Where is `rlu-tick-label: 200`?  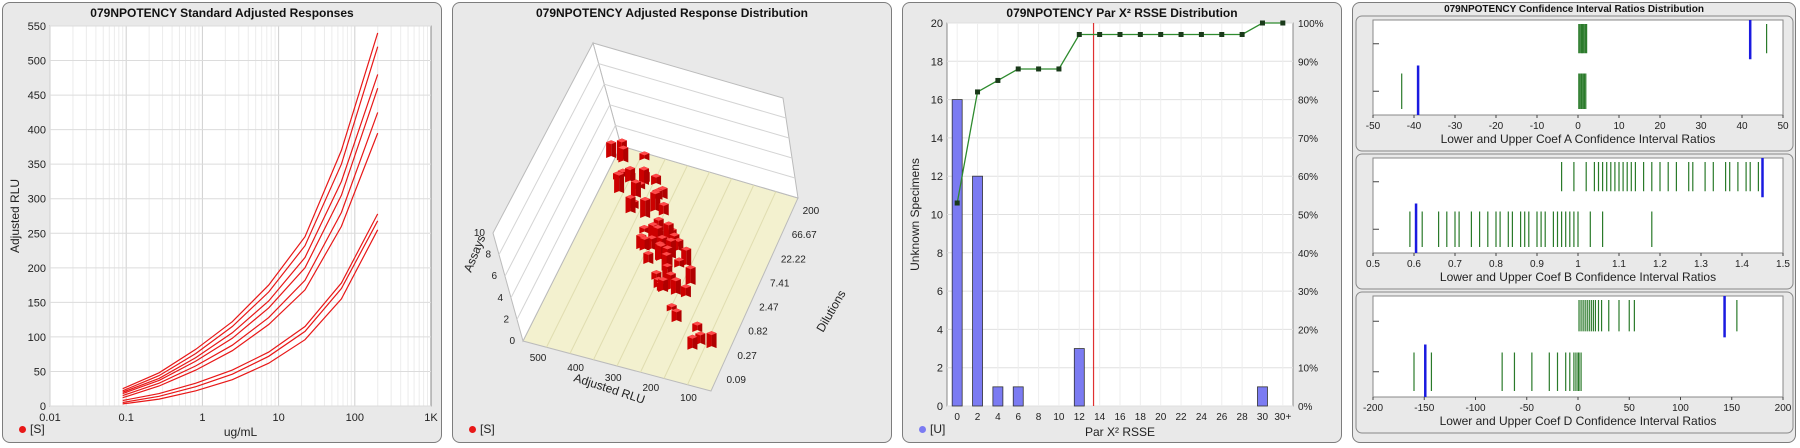 rlu-tick-label: 200 is located at coordinates (650, 388).